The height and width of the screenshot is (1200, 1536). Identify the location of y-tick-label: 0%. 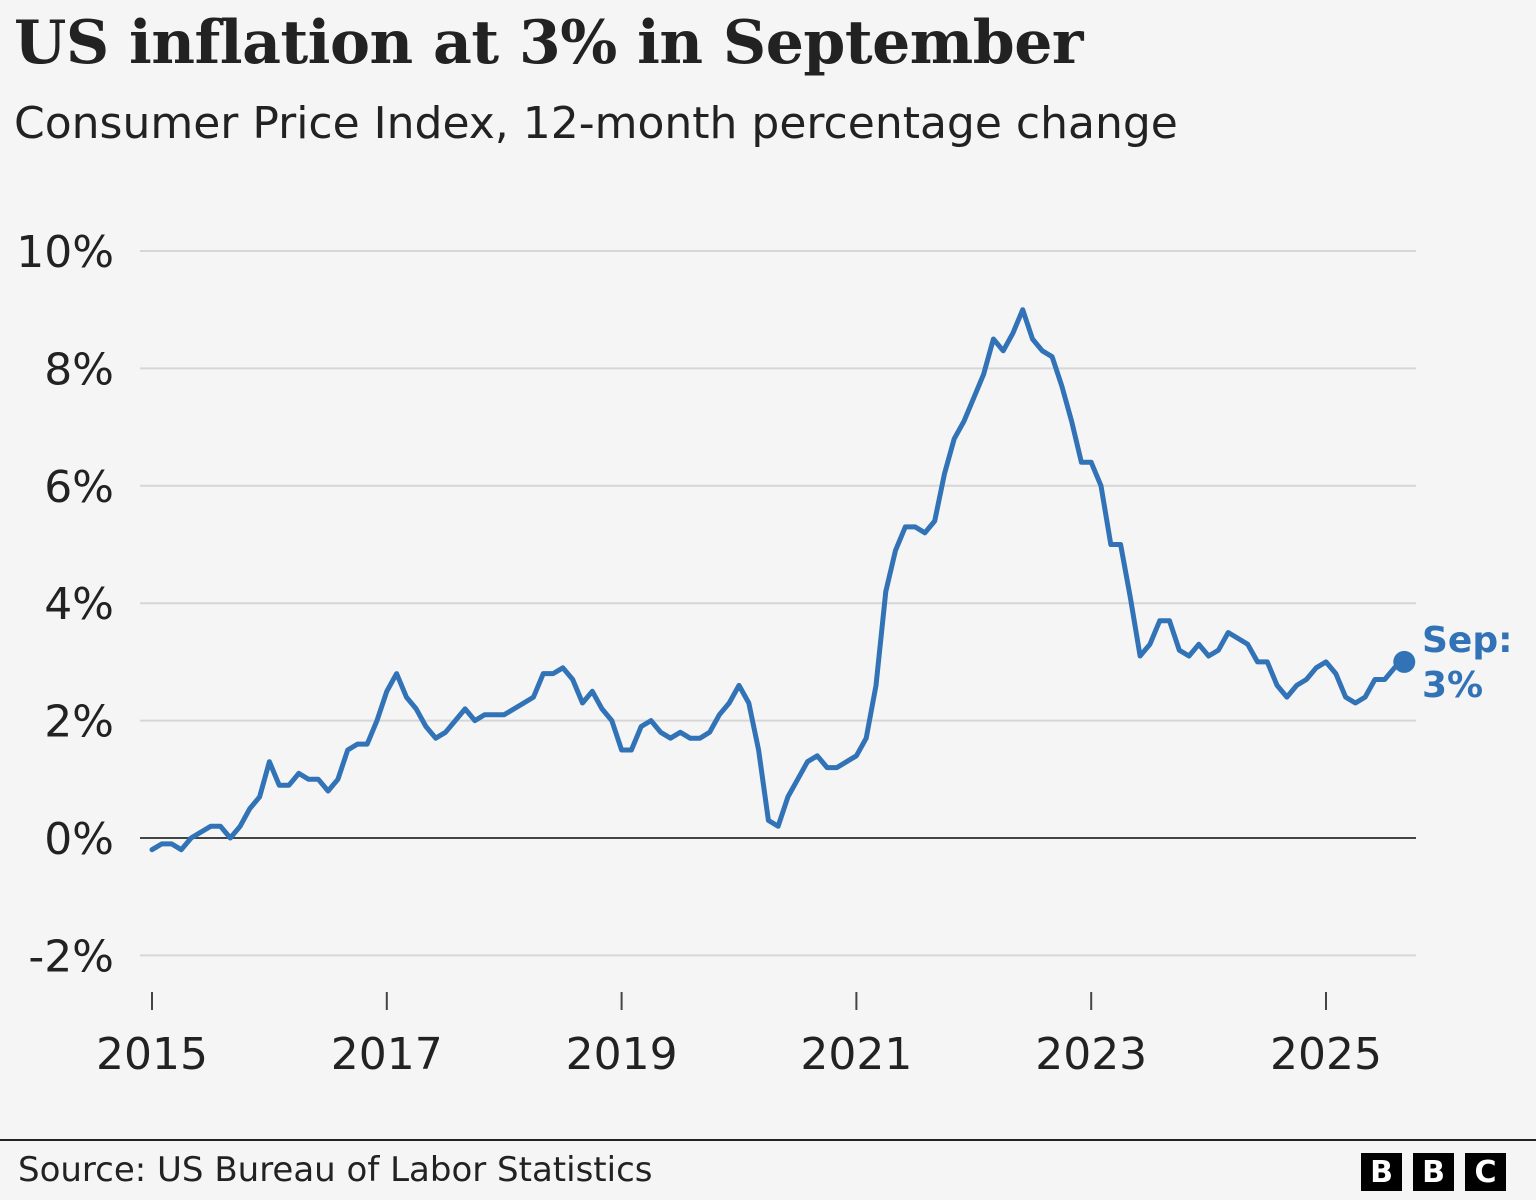
(79, 839).